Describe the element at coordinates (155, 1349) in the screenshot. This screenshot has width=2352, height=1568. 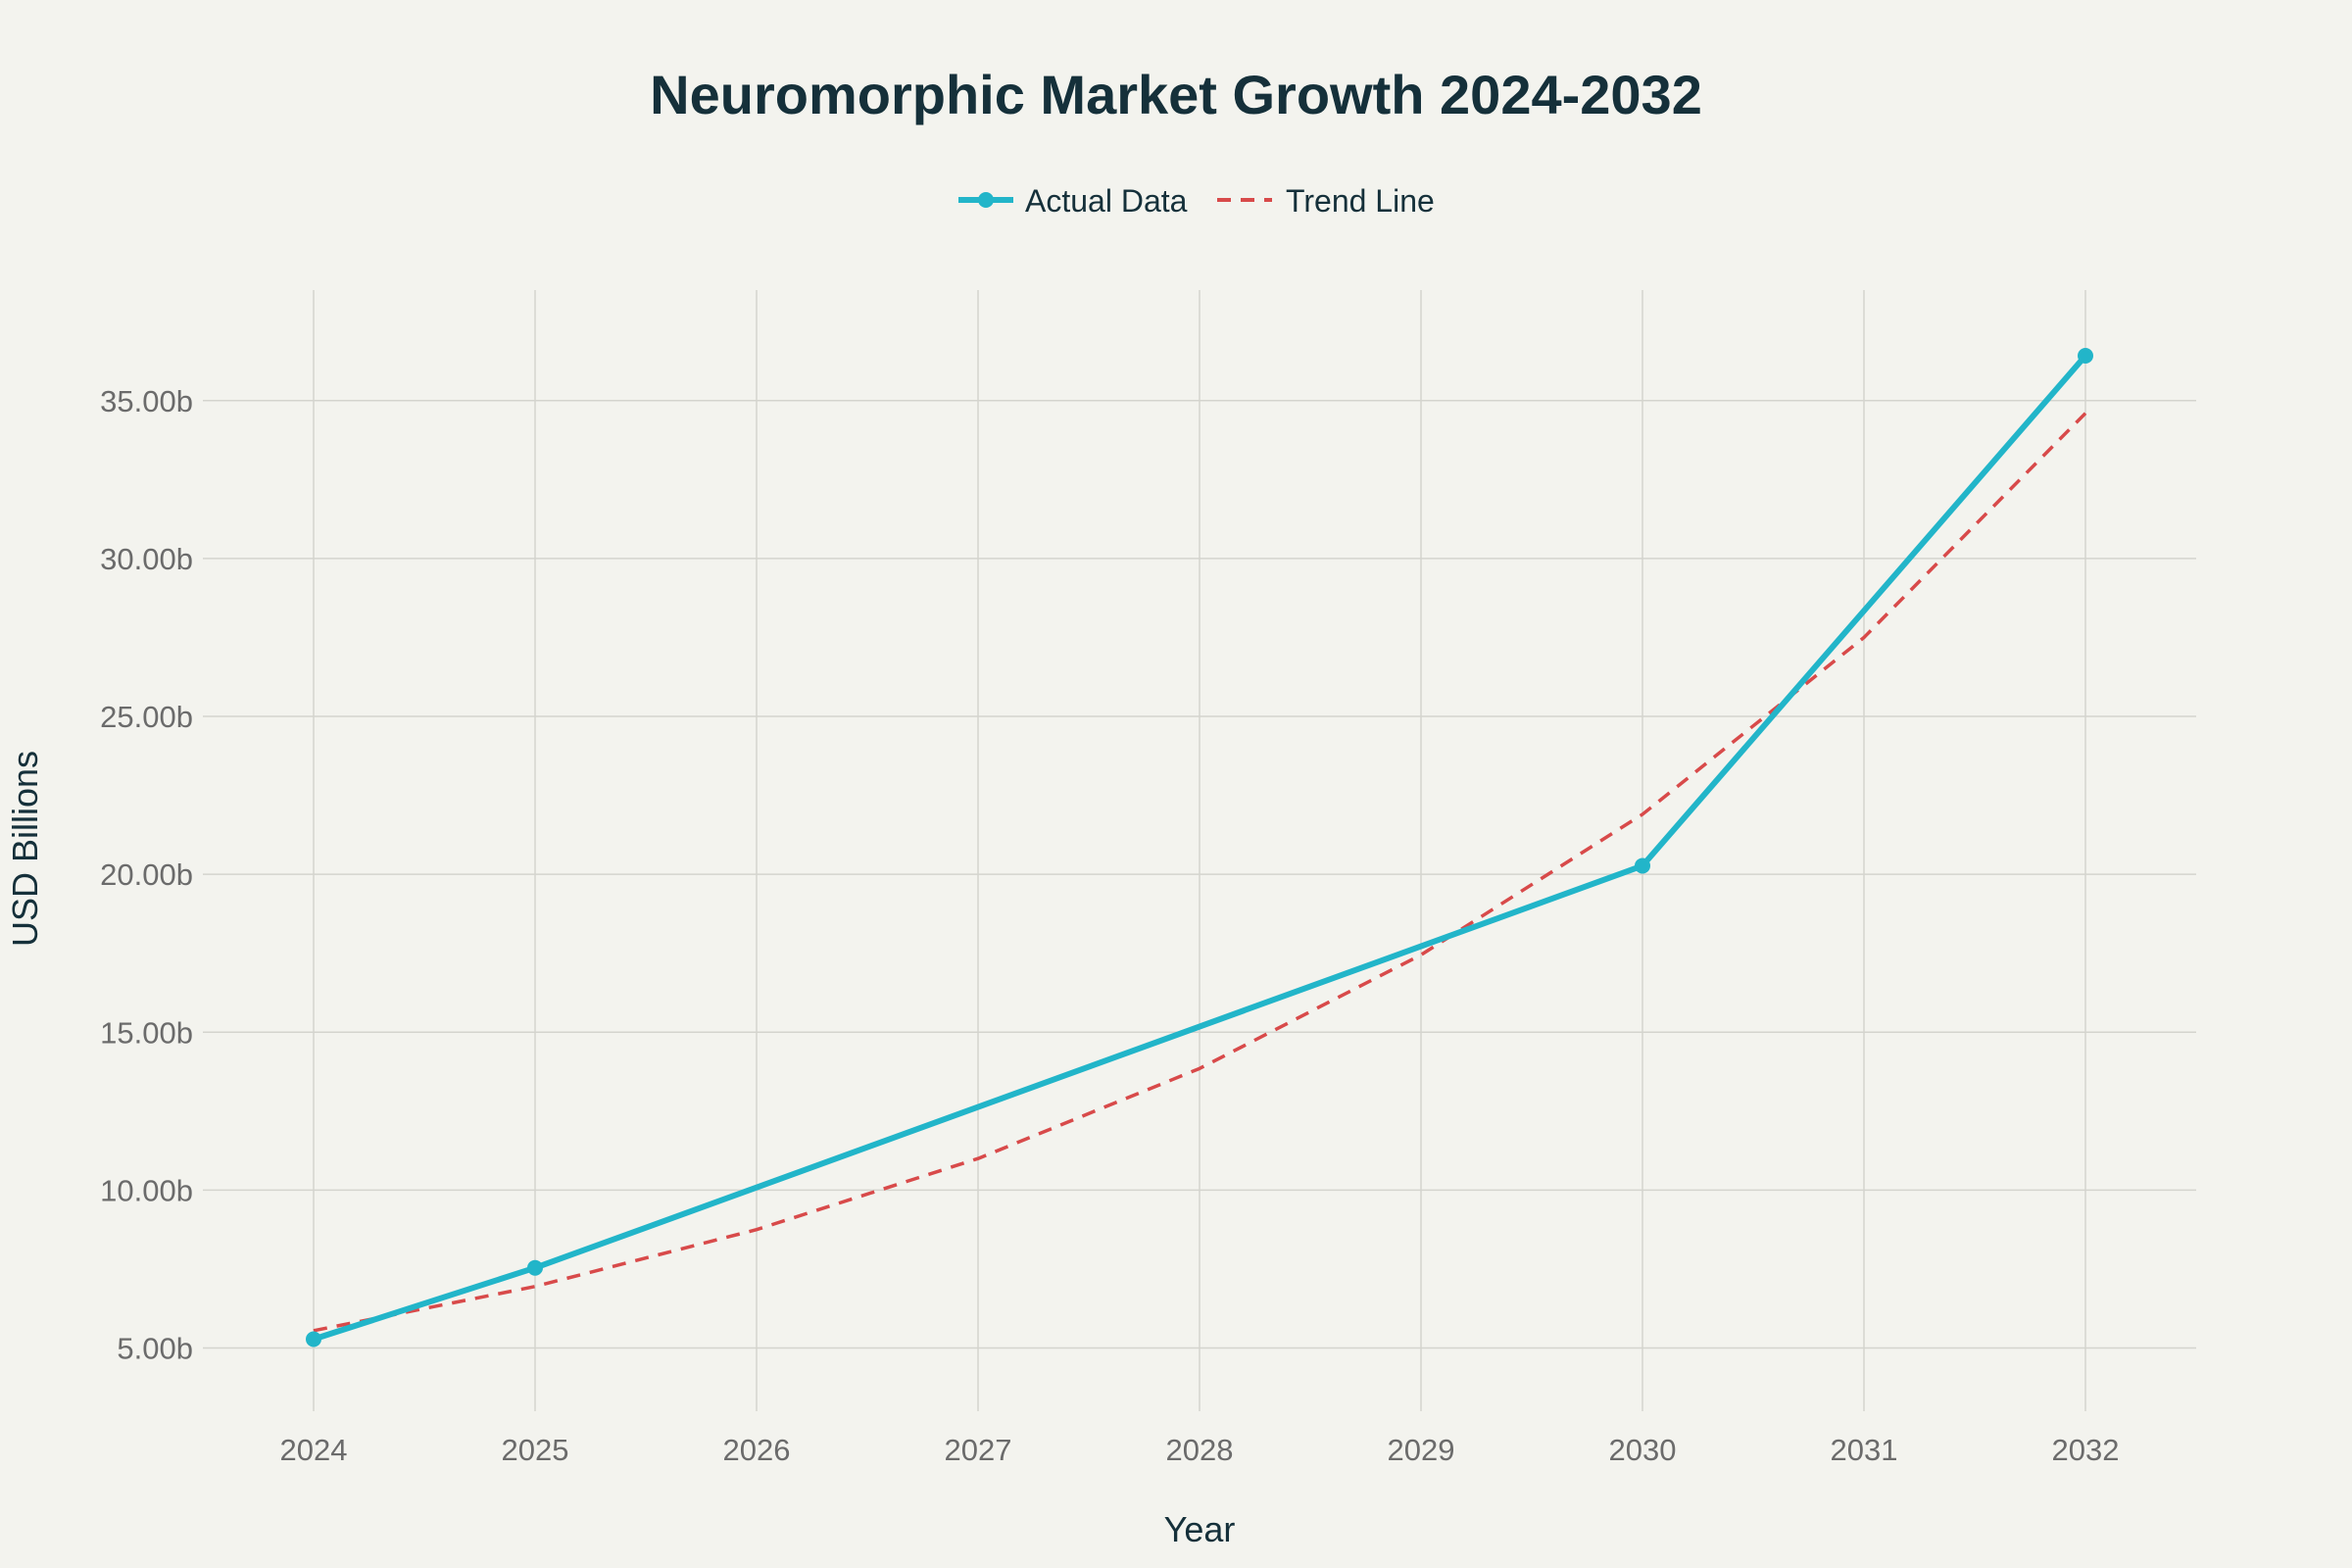
I see `y-tick-label: 5.00b` at that location.